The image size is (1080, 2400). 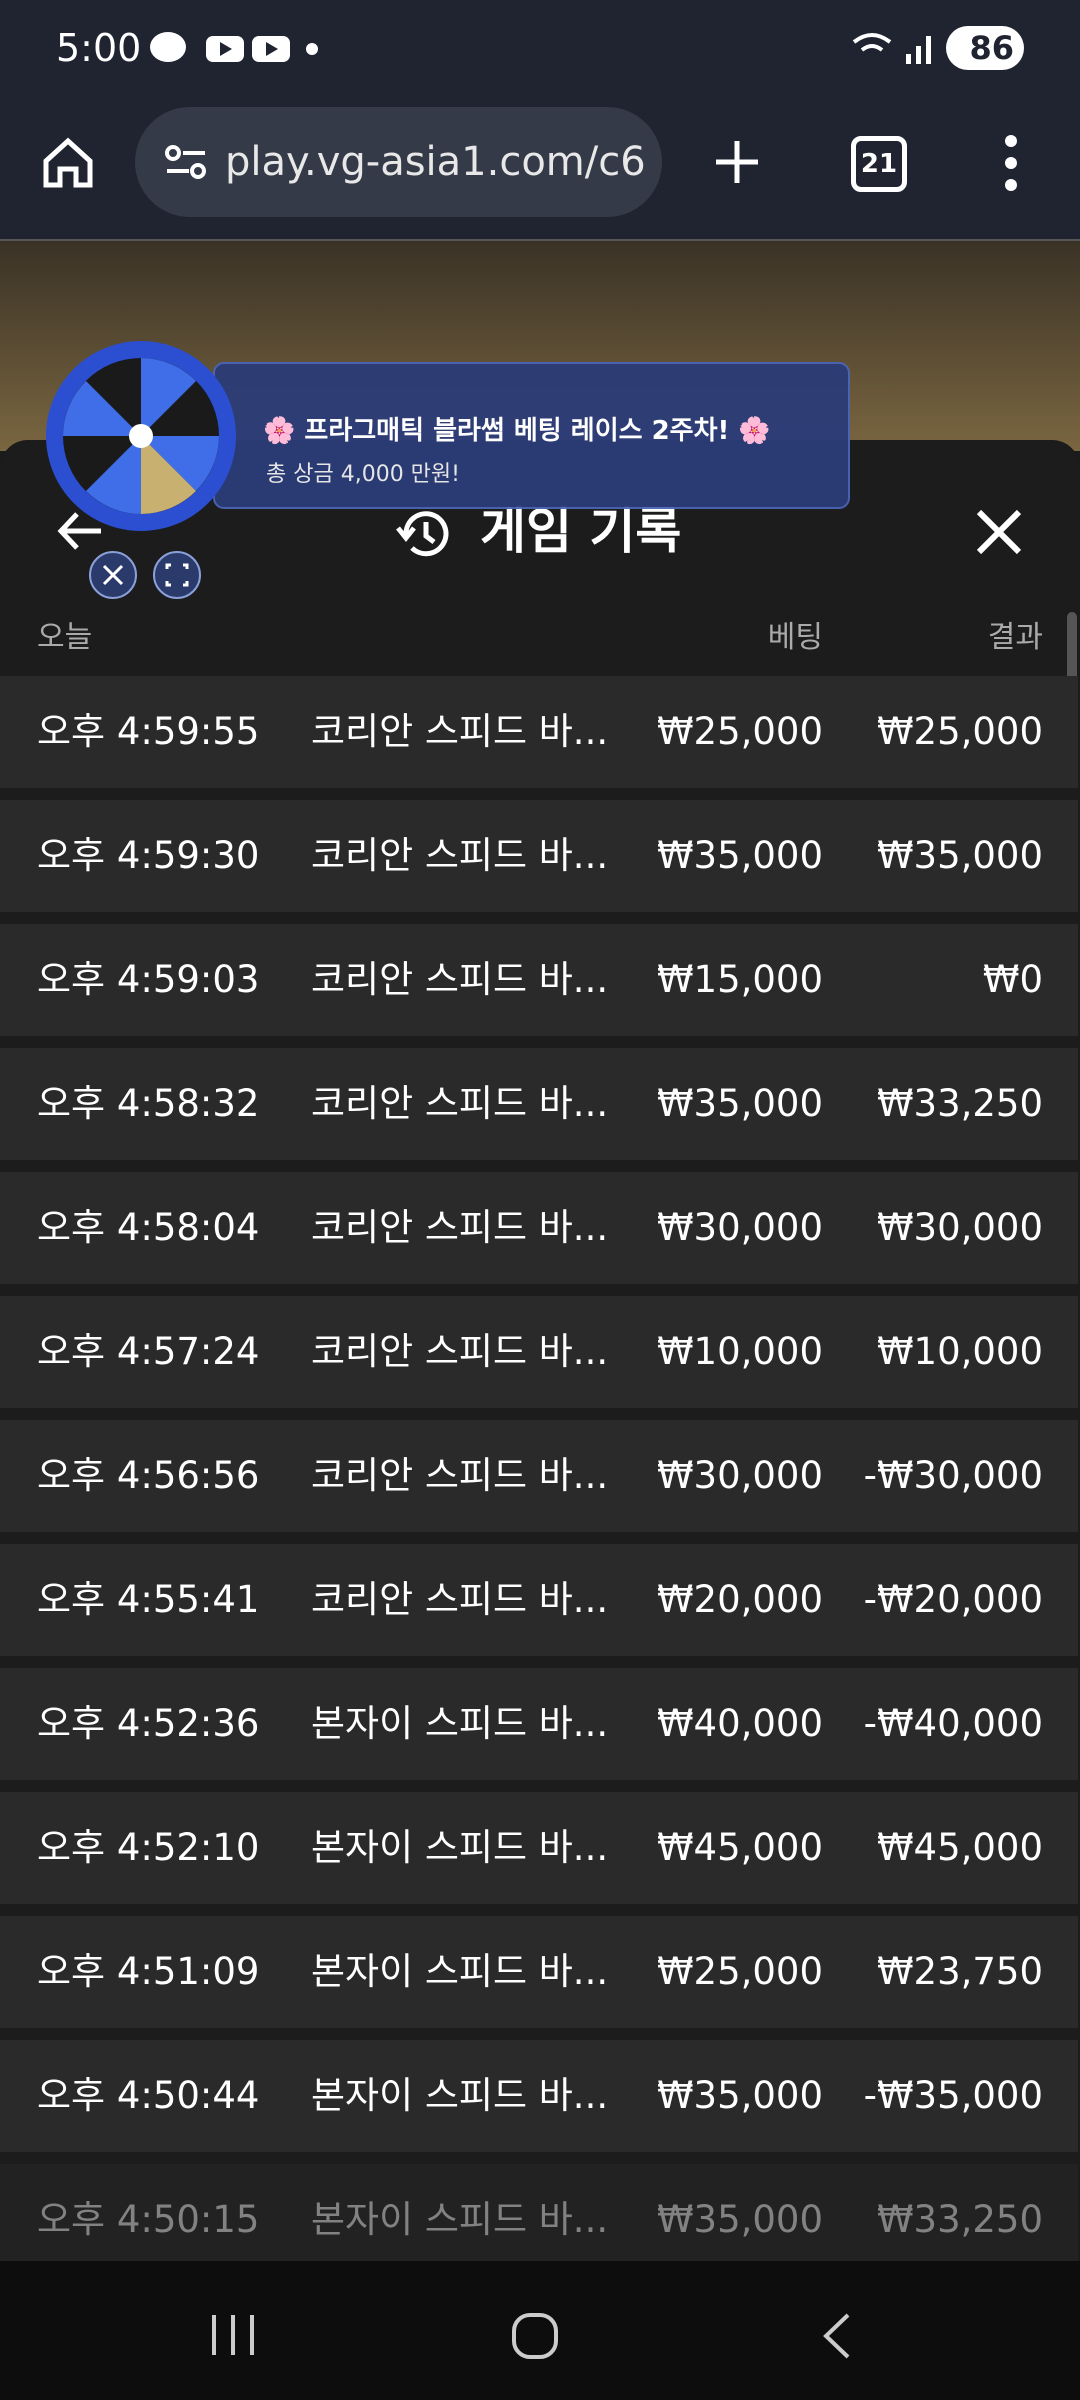 What do you see at coordinates (999, 532) in the screenshot?
I see `close-button` at bounding box center [999, 532].